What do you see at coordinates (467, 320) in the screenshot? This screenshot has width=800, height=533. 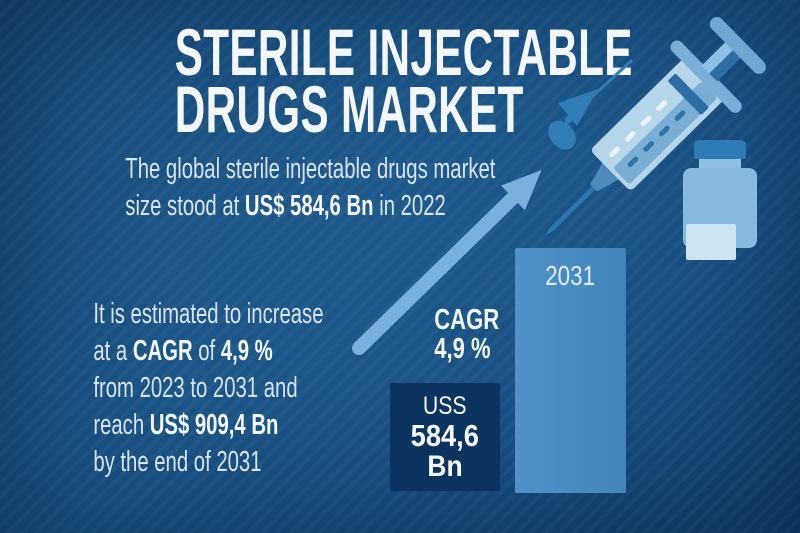 I see `cagr-label: CAGR` at bounding box center [467, 320].